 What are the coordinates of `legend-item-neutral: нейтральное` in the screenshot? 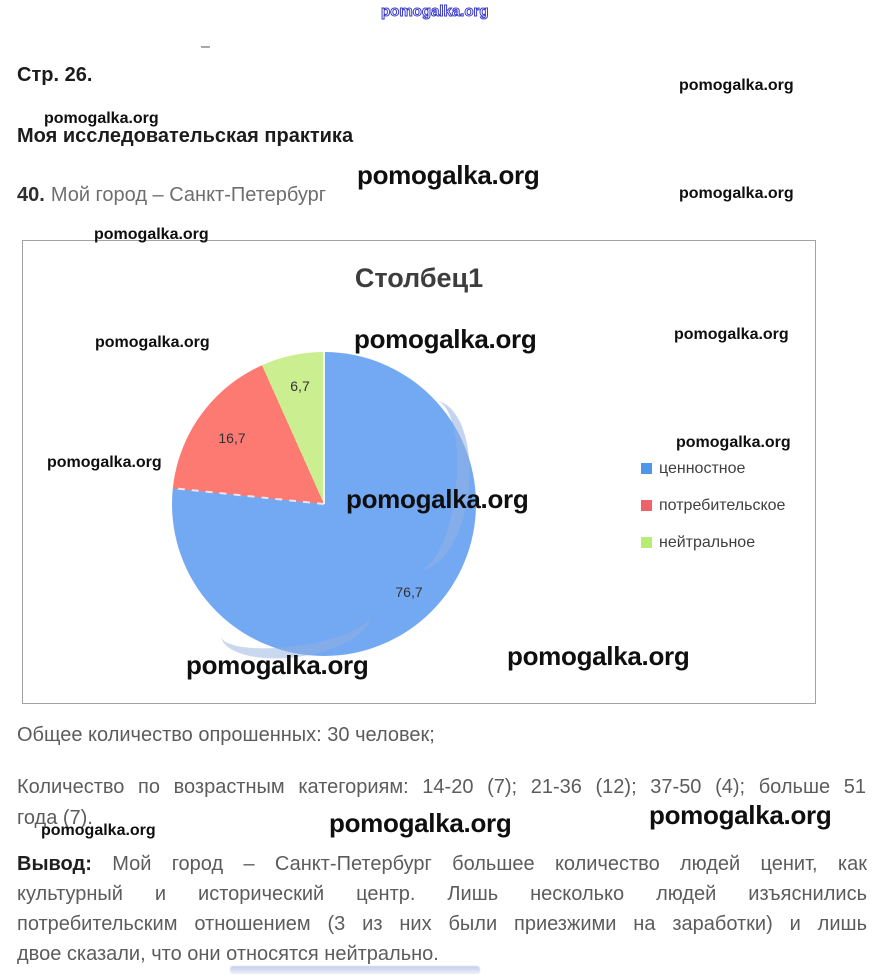 It's located at (713, 543).